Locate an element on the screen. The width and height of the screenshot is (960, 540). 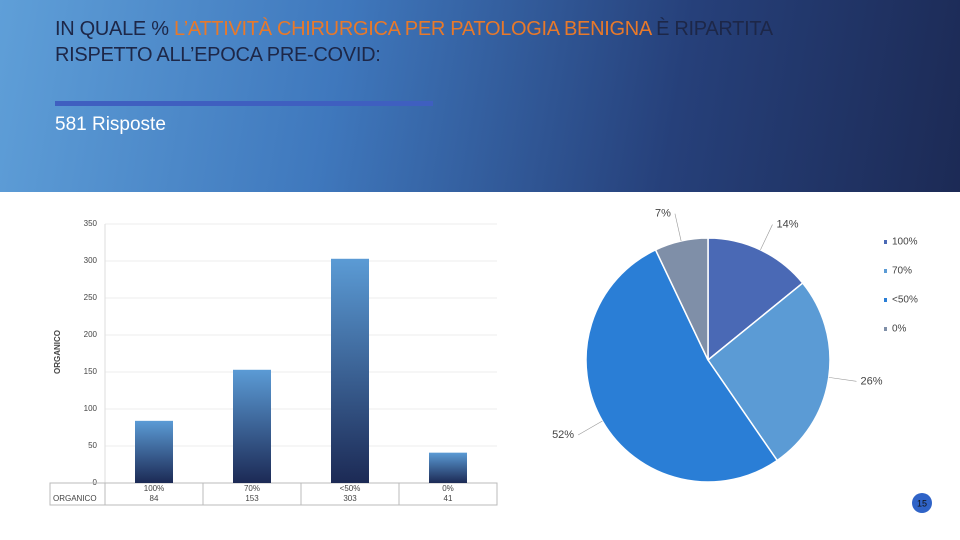
y-tick-label: 200 is located at coordinates (91, 334).